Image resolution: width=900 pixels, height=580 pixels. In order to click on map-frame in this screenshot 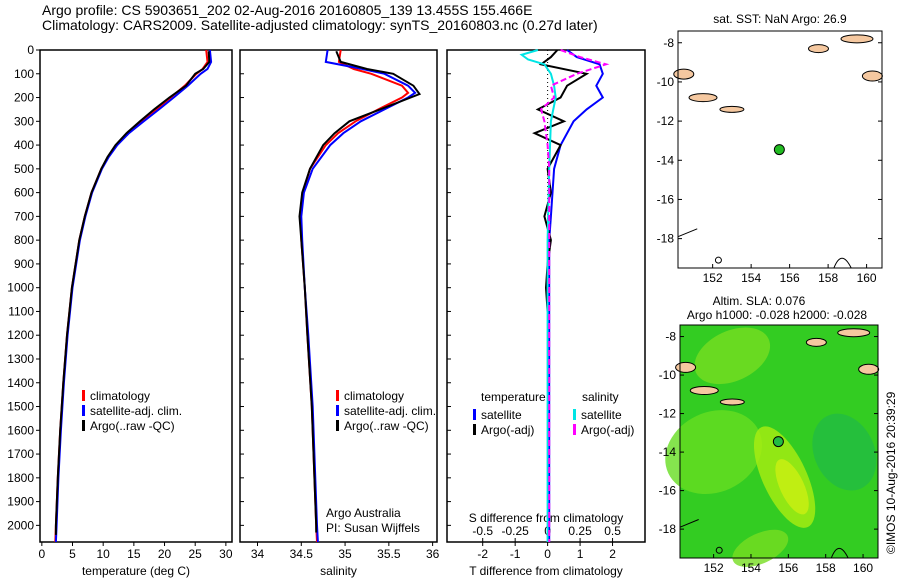, I will do `click(780, 149)`.